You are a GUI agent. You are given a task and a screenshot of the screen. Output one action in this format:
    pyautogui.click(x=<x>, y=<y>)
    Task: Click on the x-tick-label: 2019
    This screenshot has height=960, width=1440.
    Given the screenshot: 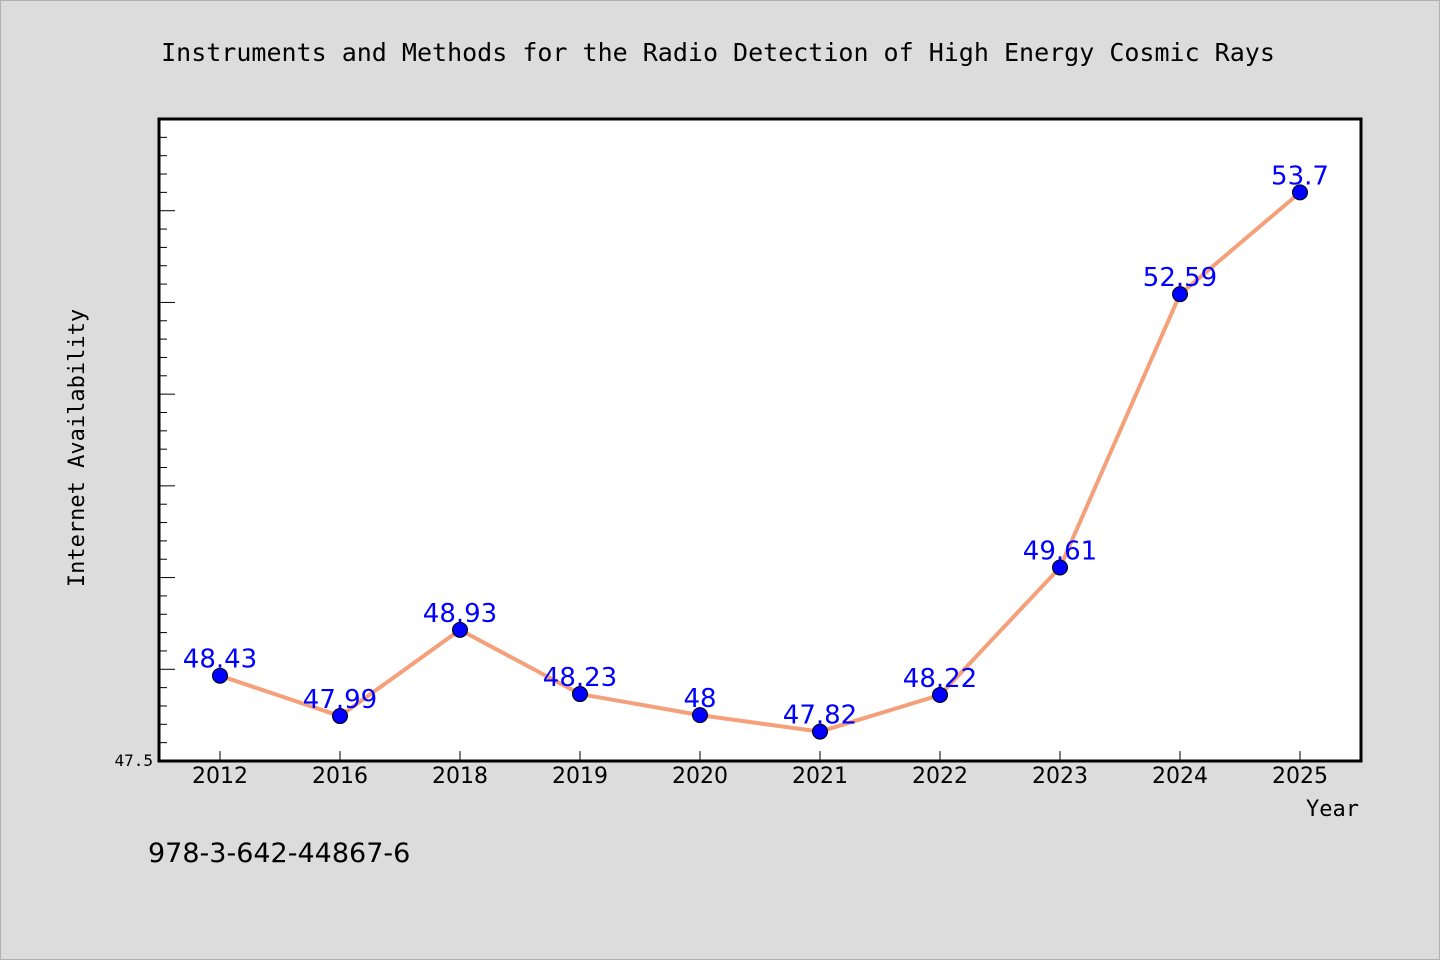 What is the action you would take?
    pyautogui.click(x=580, y=776)
    